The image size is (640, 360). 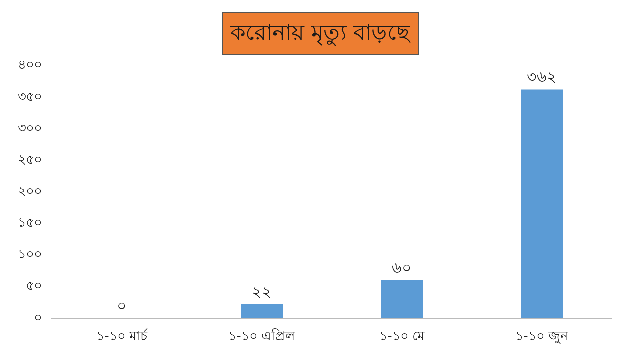 What do you see at coordinates (122, 305) in the screenshot?
I see `data-label: ০` at bounding box center [122, 305].